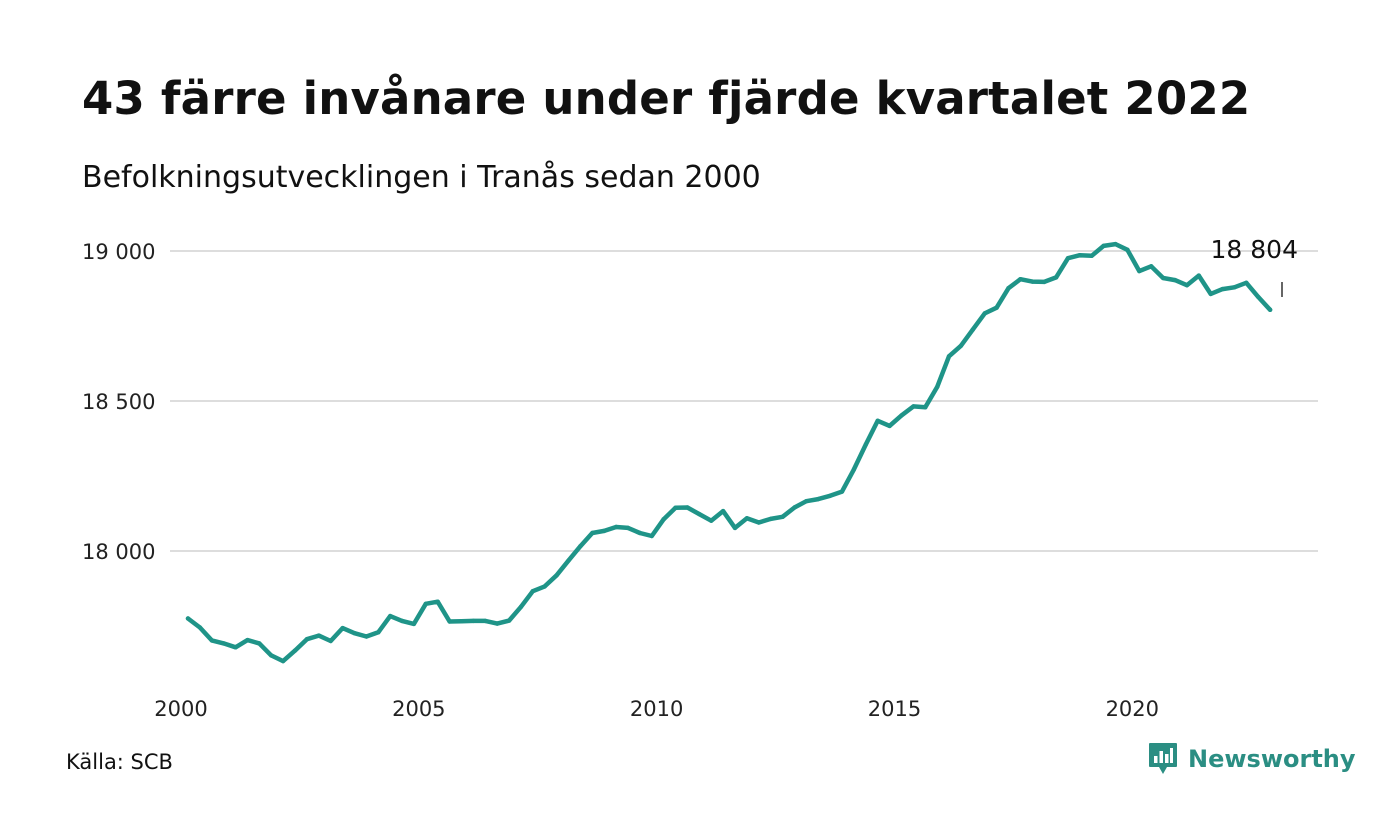 This screenshot has width=1400, height=840. I want to click on y-axis-ticks: 18 000 18 500 19 000, so click(118, 402).